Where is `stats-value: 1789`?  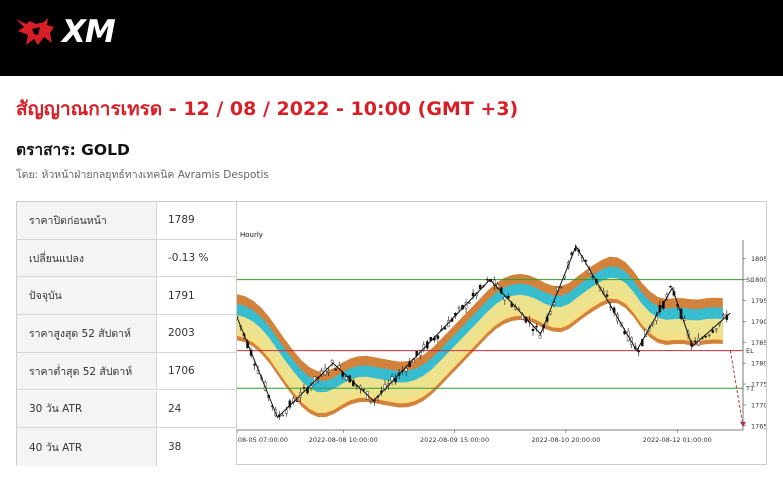 stats-value: 1789 is located at coordinates (196, 220).